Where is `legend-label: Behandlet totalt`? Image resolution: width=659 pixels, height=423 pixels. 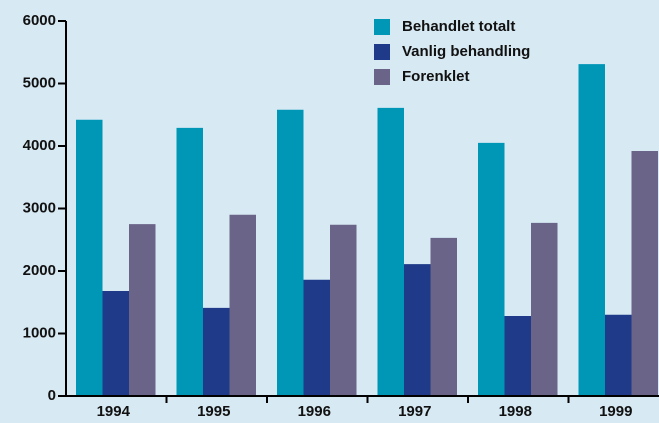
legend-label: Behandlet totalt is located at coordinates (458, 26).